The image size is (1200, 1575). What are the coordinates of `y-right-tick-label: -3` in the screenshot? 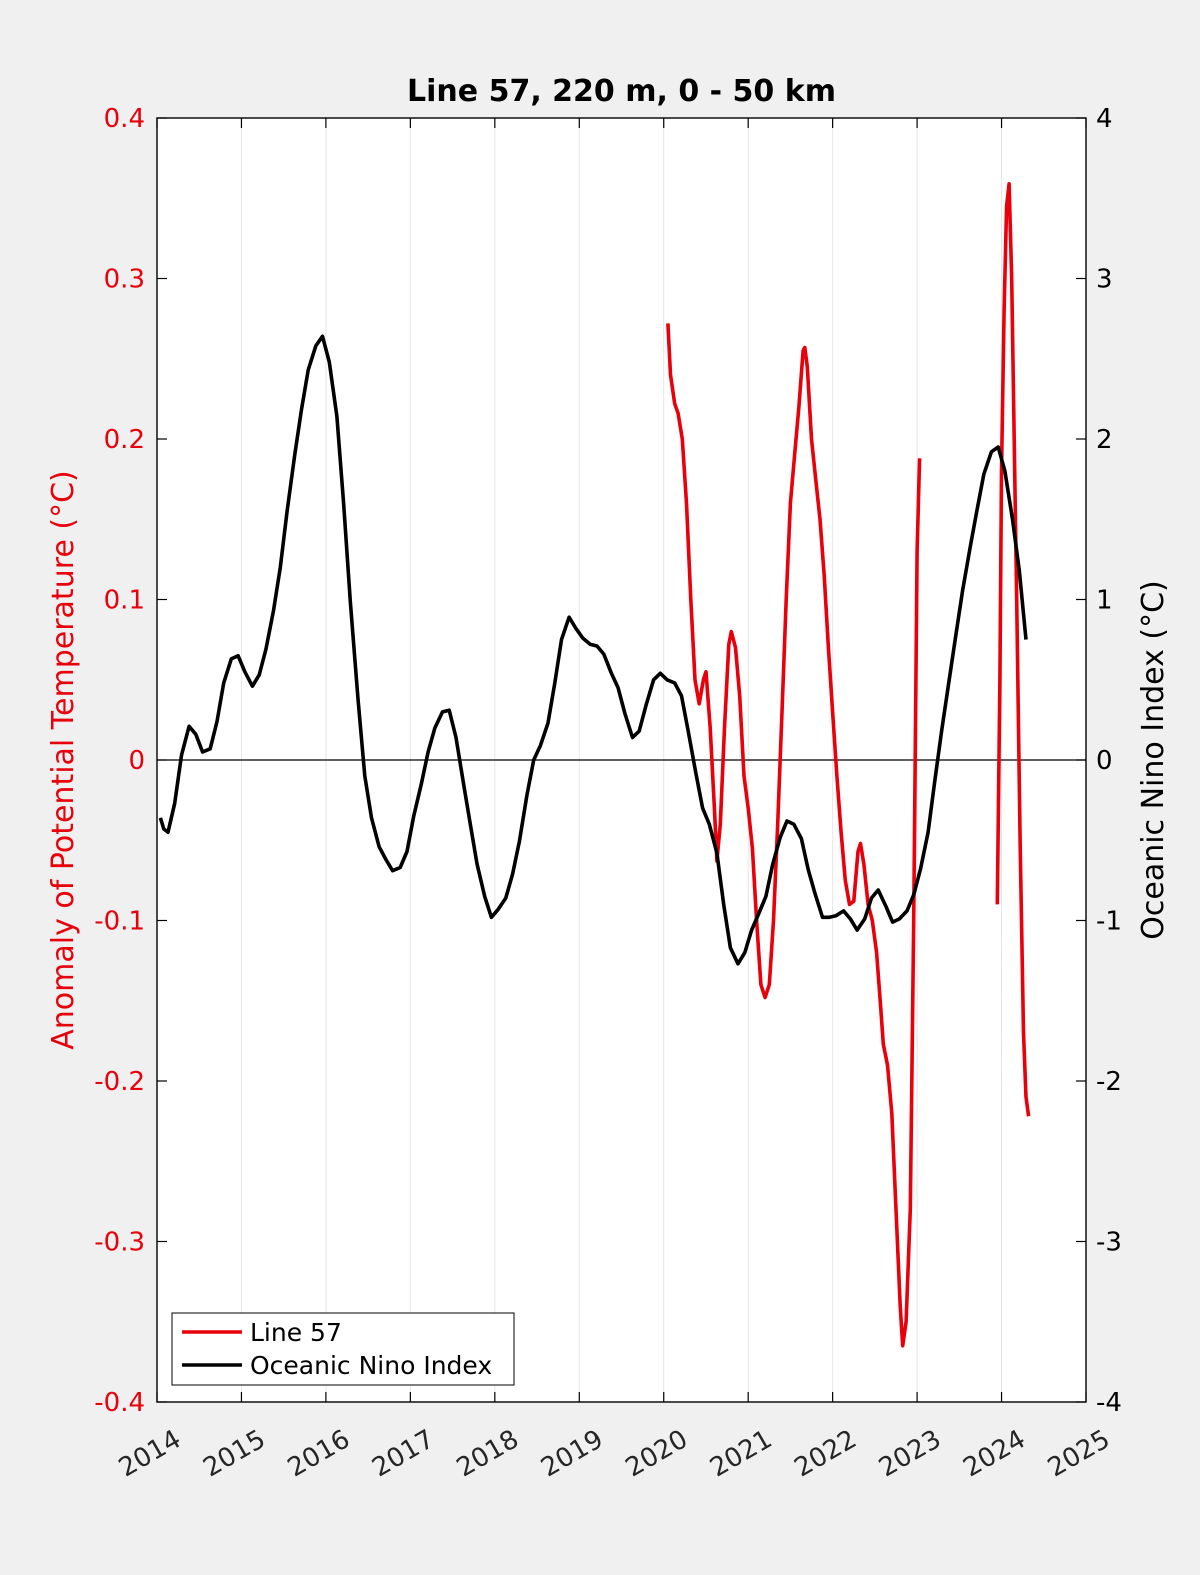 It's located at (1109, 1243).